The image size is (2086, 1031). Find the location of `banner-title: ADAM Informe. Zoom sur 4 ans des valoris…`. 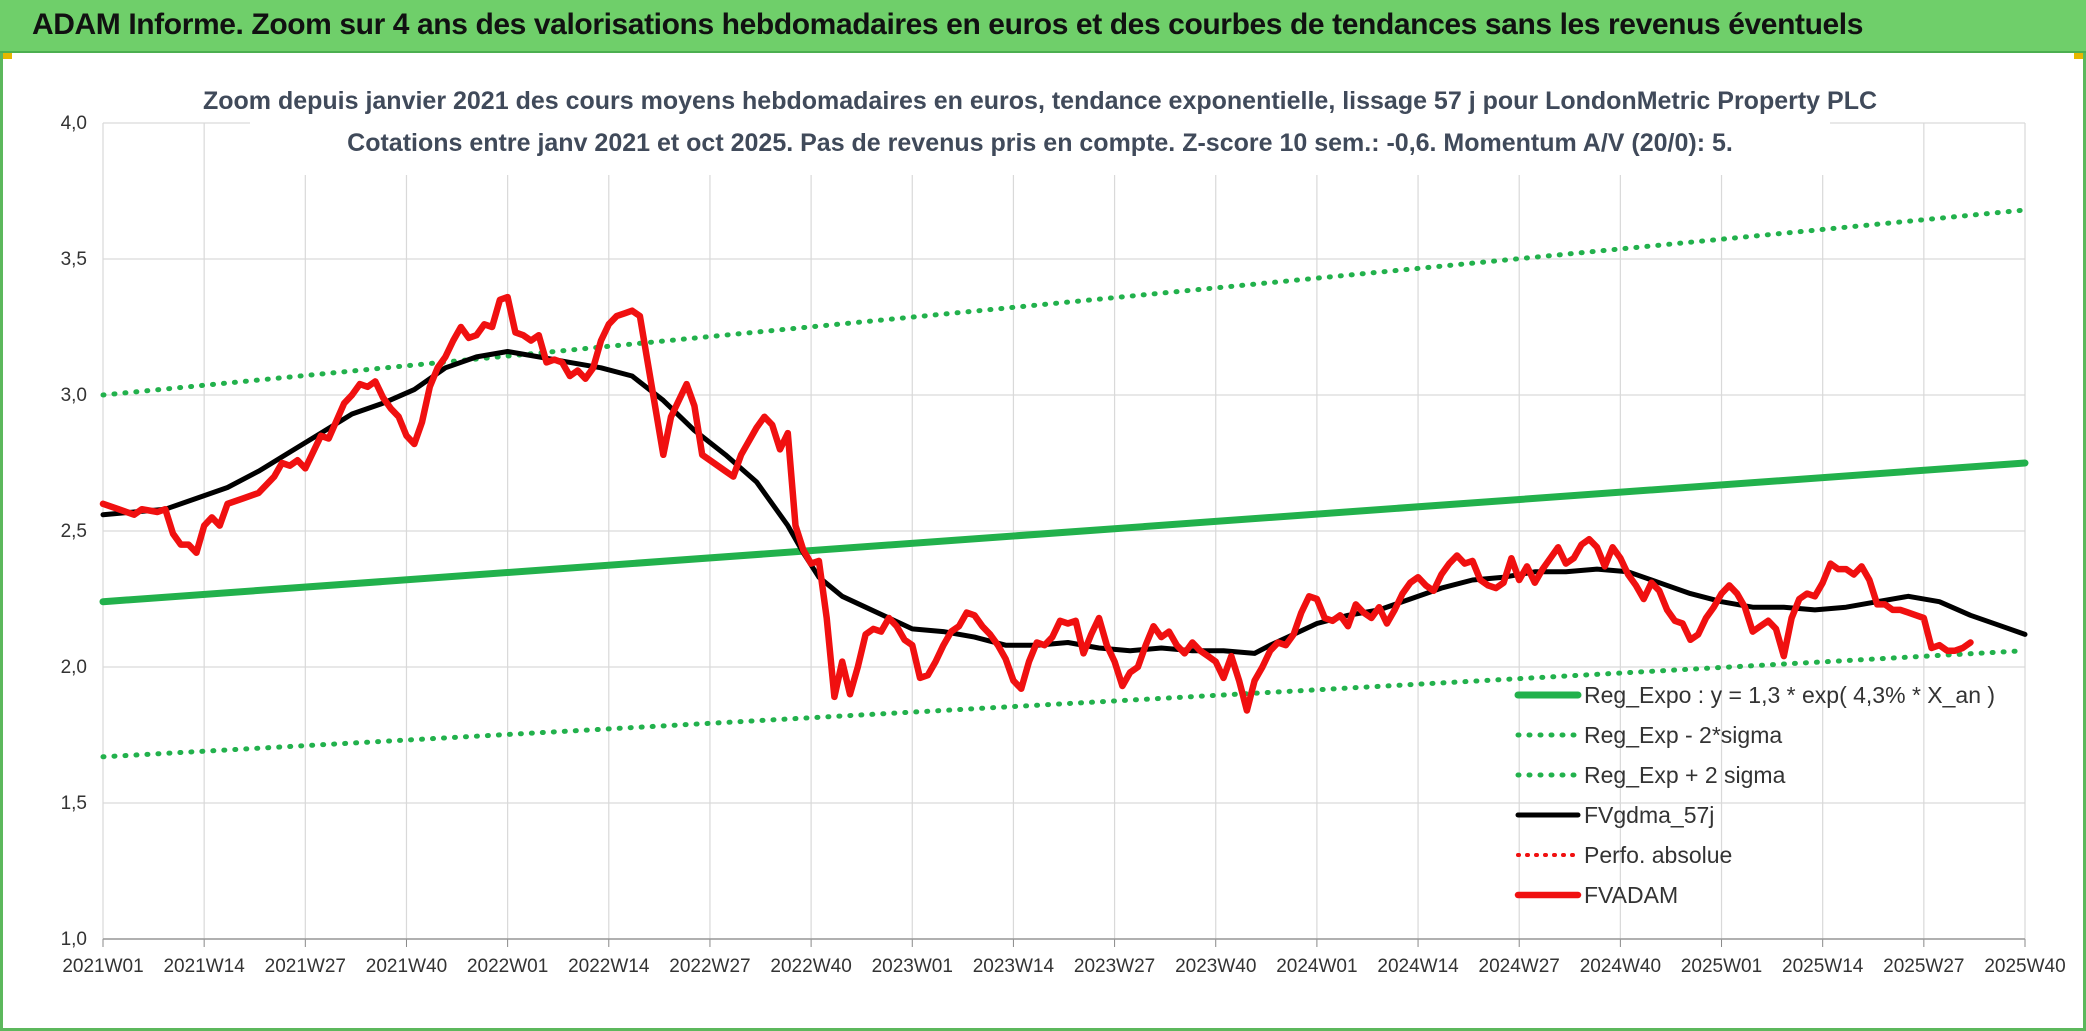

banner-title: ADAM Informe. Zoom sur 4 ans des valoris… is located at coordinates (948, 24).